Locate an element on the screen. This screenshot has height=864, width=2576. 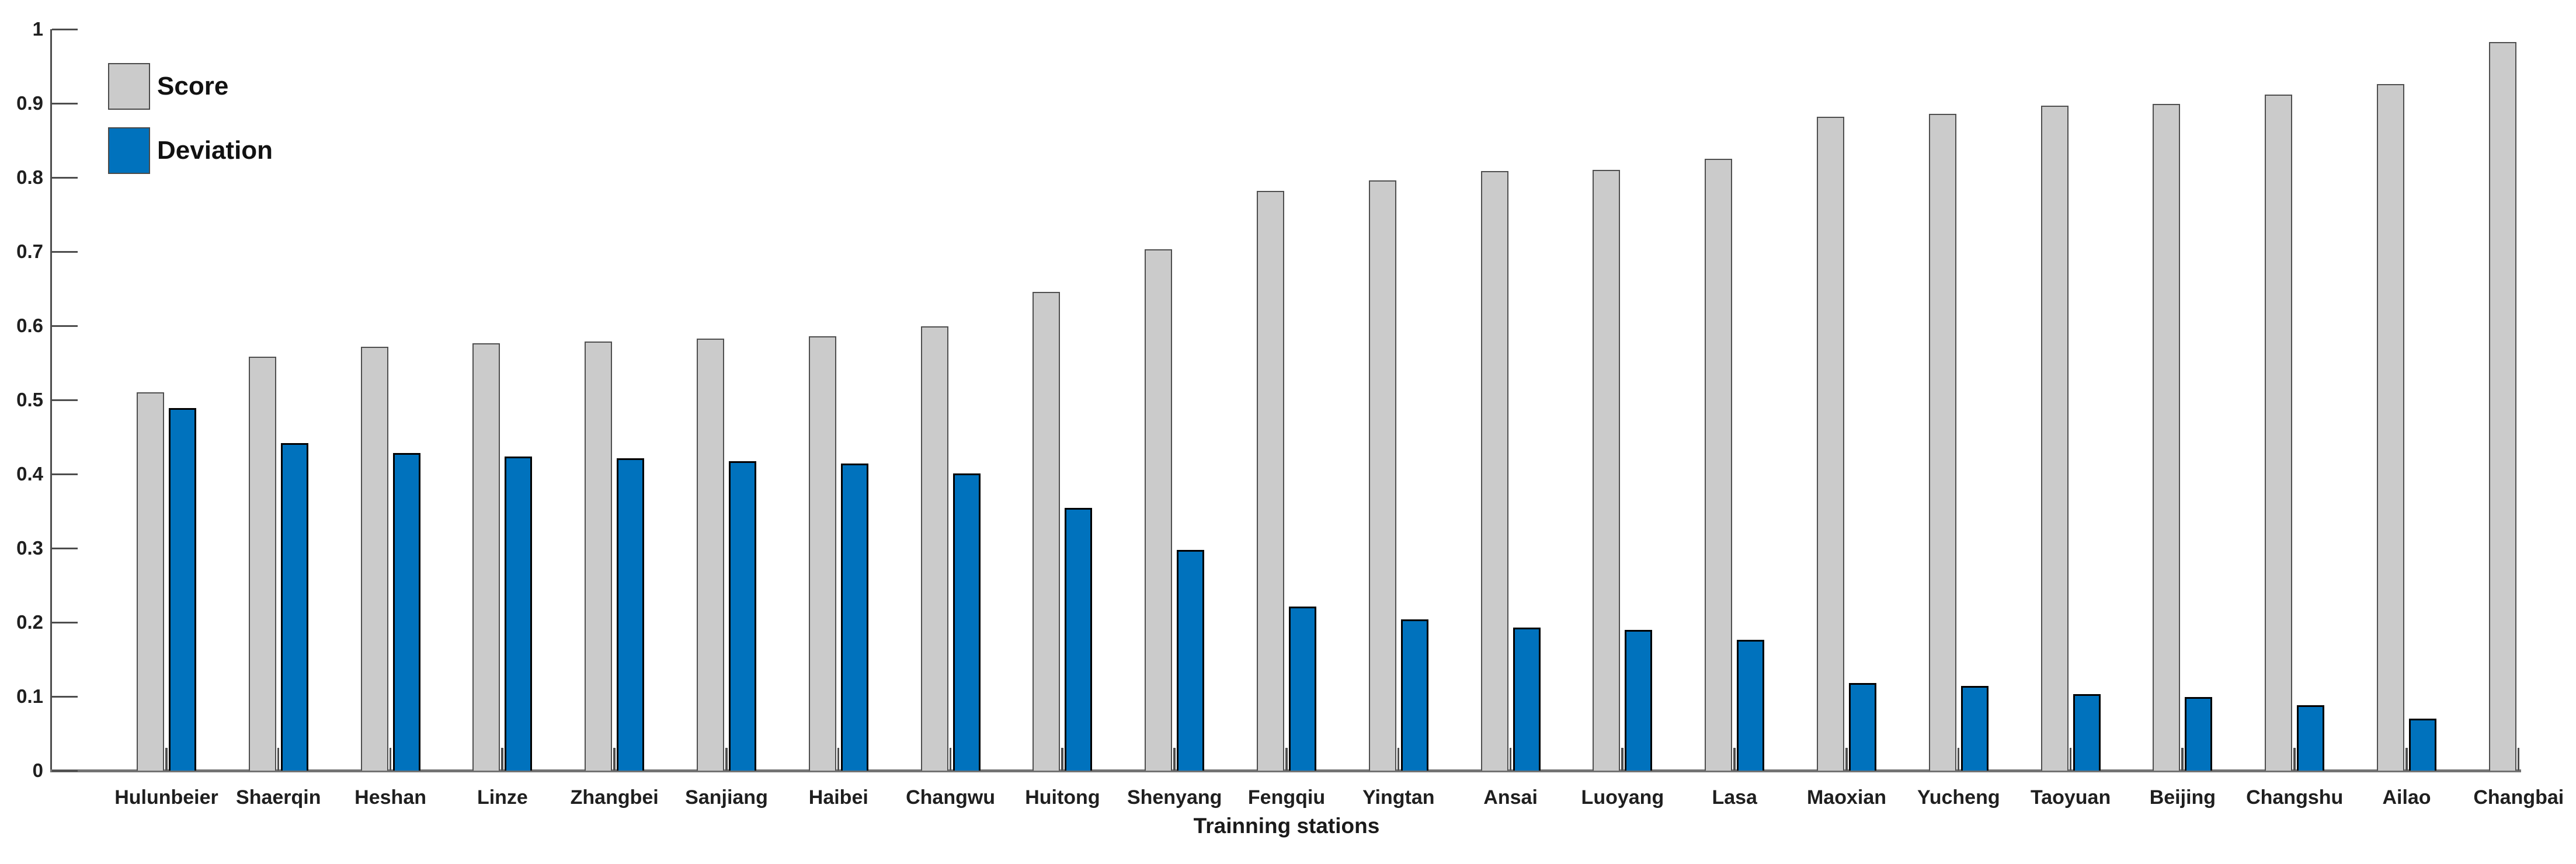
x-axis-label: Zhangbei is located at coordinates (615, 798).